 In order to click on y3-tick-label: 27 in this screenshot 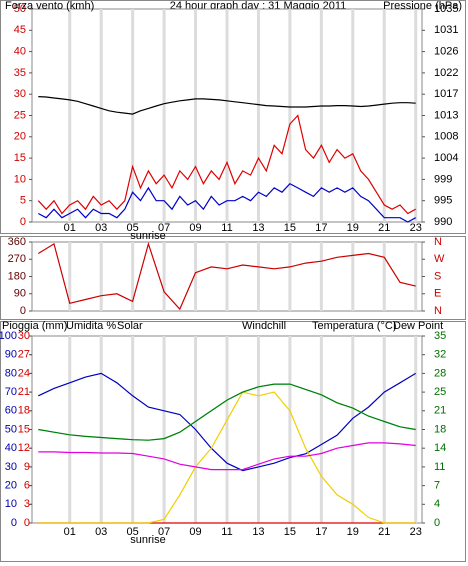, I will do `click(24, 355)`.